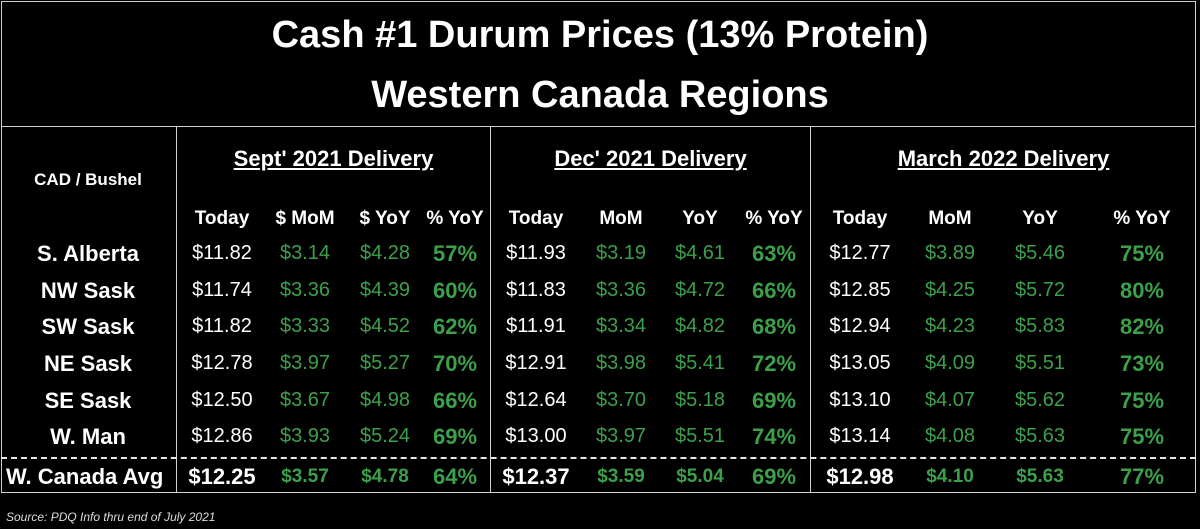 This screenshot has height=529, width=1200. What do you see at coordinates (536, 400) in the screenshot?
I see `cell-today: $12.64` at bounding box center [536, 400].